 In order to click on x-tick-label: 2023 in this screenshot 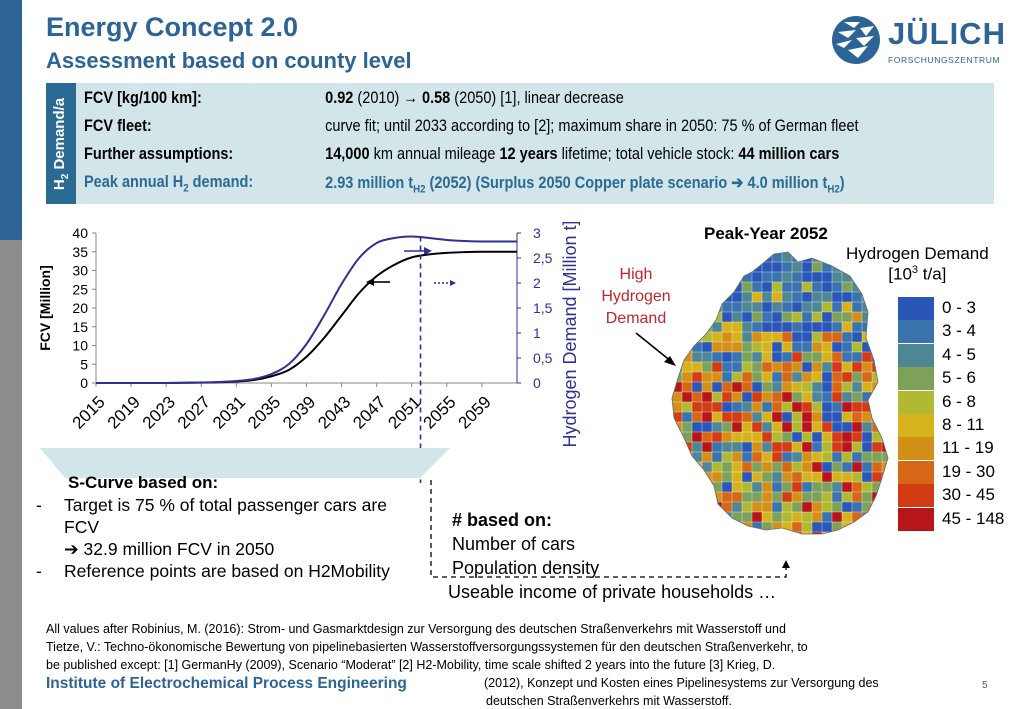, I will do `click(159, 412)`.